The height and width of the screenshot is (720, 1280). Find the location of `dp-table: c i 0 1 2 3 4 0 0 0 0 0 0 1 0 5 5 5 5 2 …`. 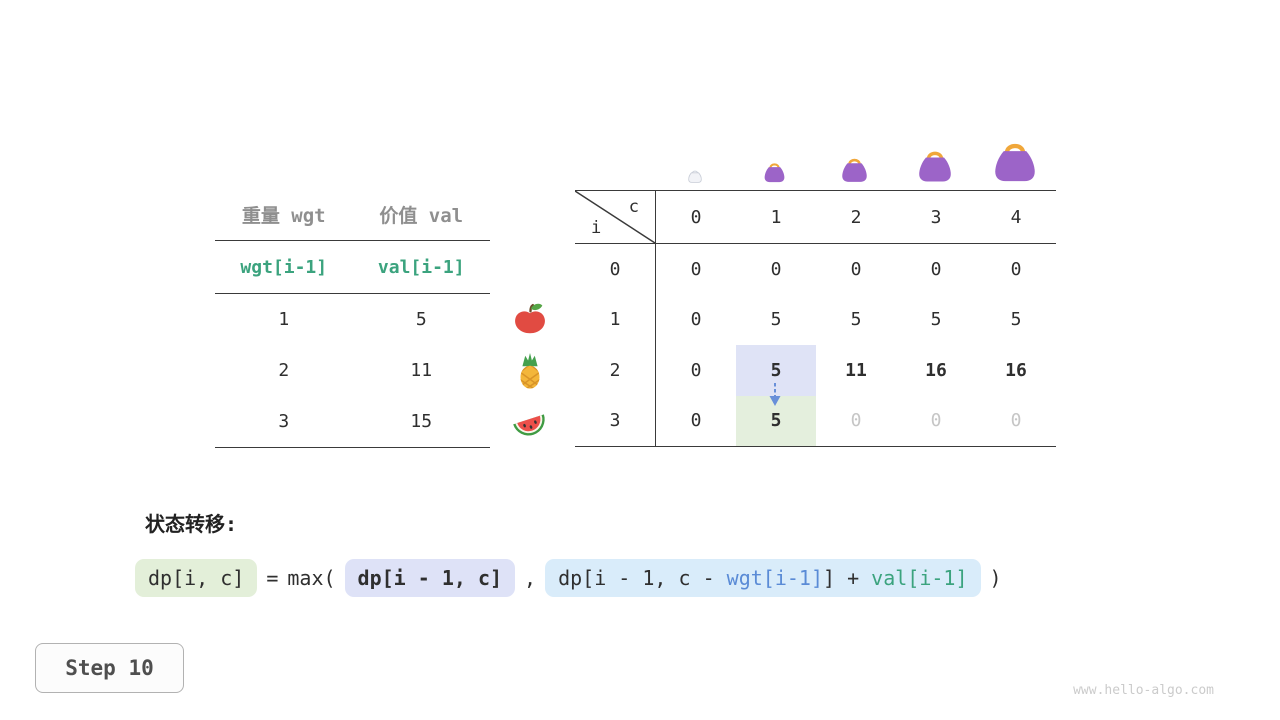

dp-table: c i 0 1 2 3 4 0 0 0 0 0 0 1 0 5 5 5 5 2 … is located at coordinates (815, 318).